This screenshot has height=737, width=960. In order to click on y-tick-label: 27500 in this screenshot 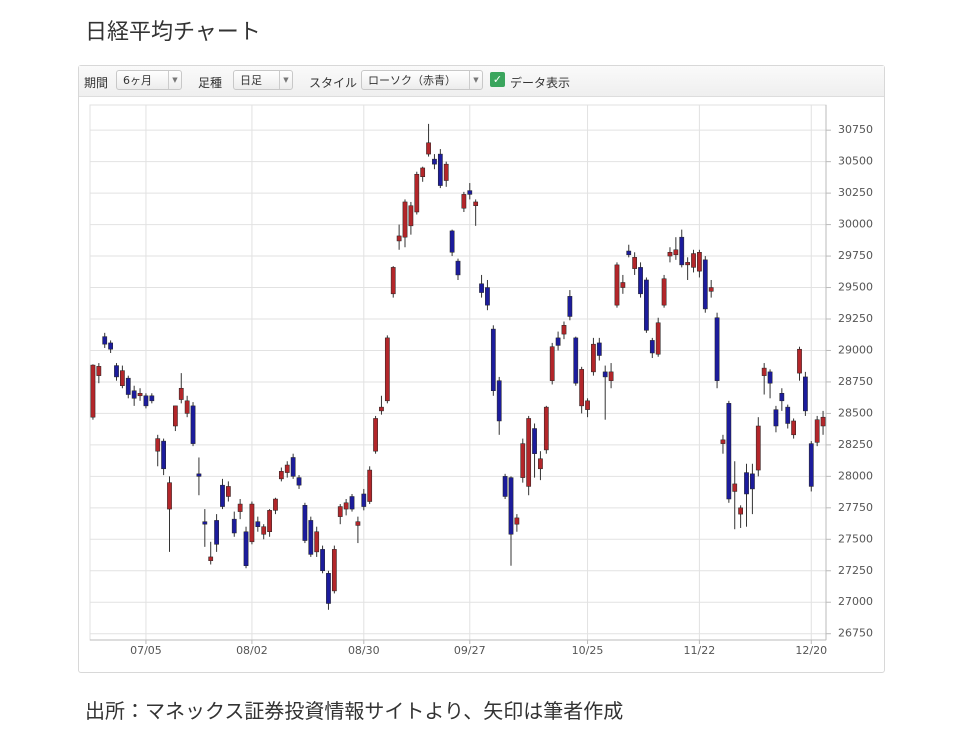, I will do `click(855, 538)`.